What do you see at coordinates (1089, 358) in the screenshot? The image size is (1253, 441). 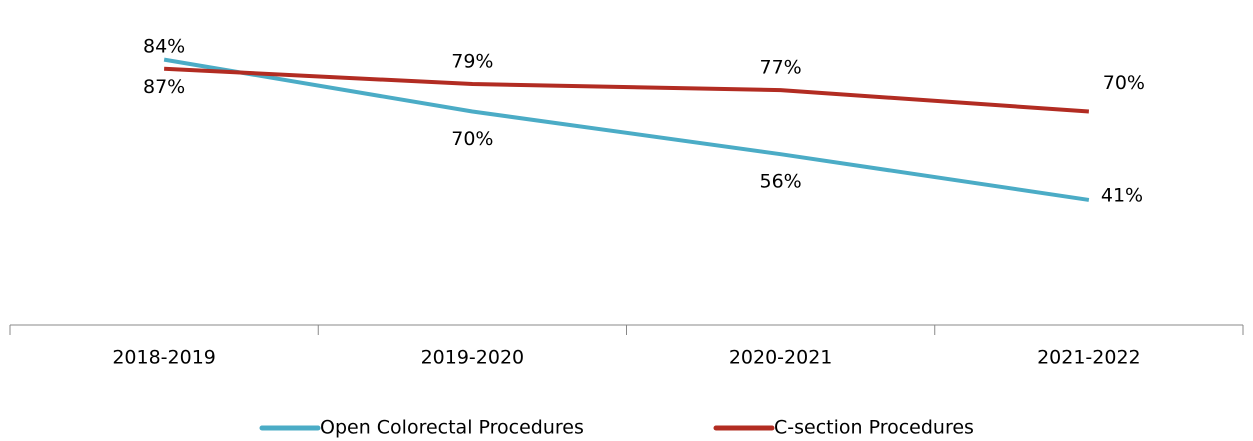 I see `x-tick-label: 2021-2022` at bounding box center [1089, 358].